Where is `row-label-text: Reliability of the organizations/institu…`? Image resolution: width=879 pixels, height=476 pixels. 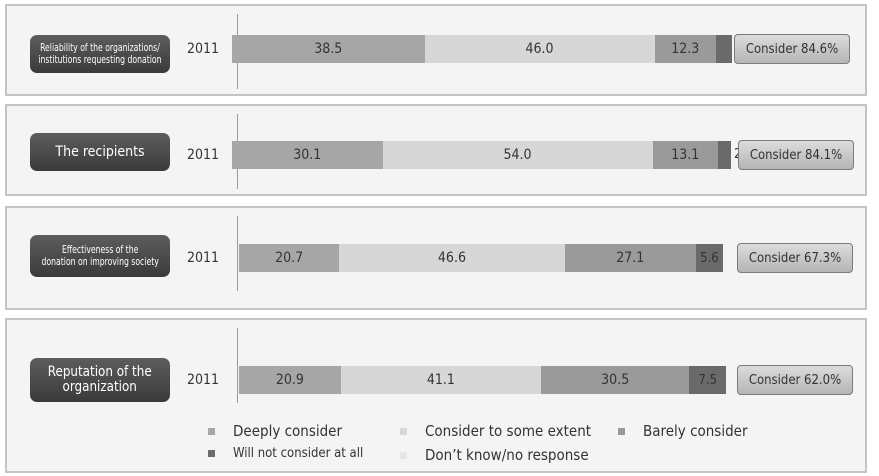
row-label-text: Reliability of the organizations/institu… is located at coordinates (99, 54).